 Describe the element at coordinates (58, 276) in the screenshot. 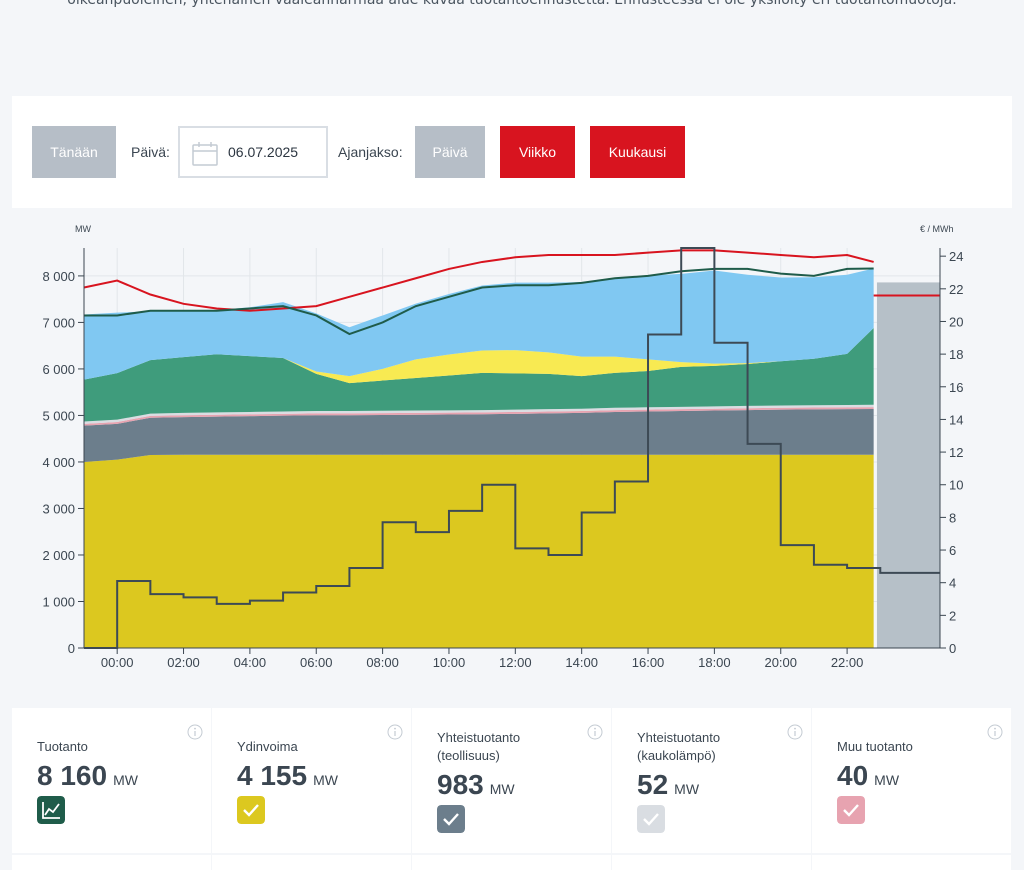

I see `y-tick-label: 8 000` at that location.